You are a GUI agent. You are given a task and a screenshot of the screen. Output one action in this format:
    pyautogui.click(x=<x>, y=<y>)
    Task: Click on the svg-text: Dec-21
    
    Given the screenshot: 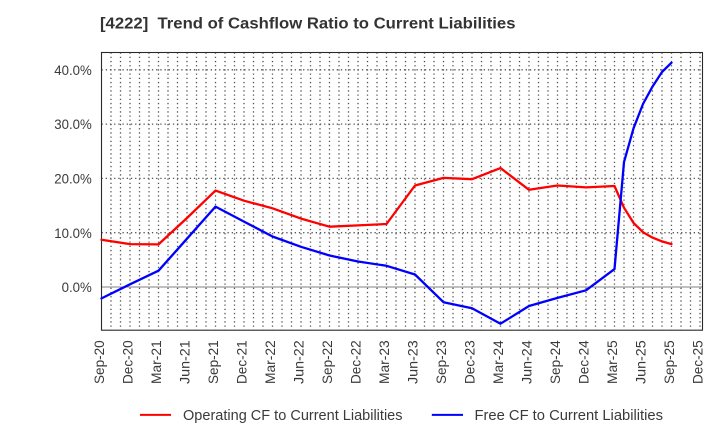 What is the action you would take?
    pyautogui.click(x=242, y=362)
    